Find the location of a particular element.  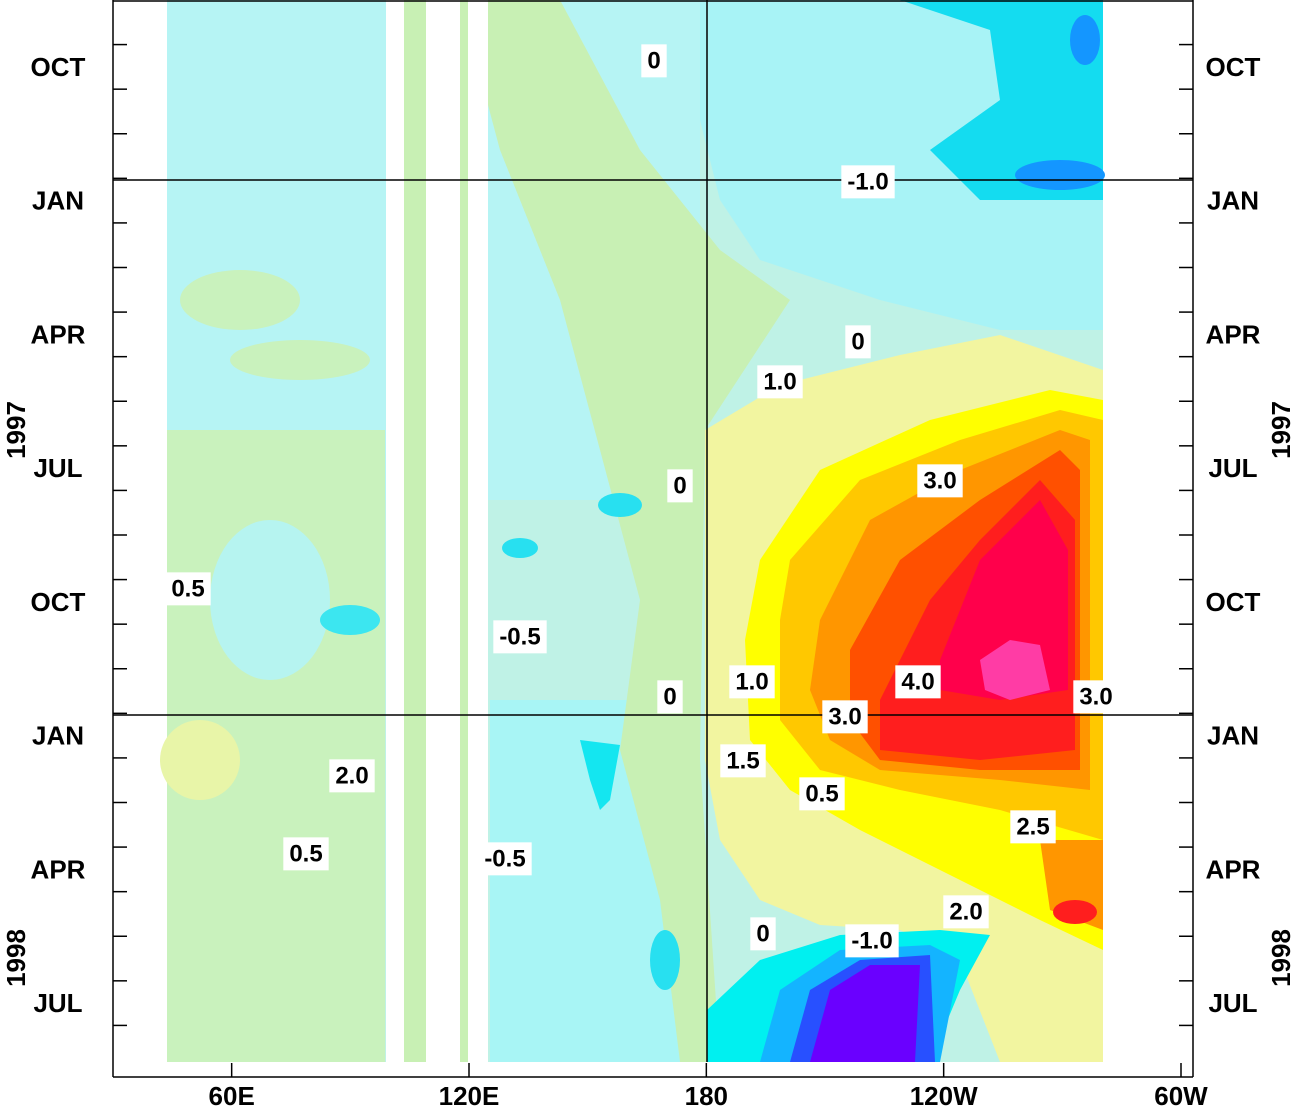

contour-label: 1.5 is located at coordinates (742, 760).